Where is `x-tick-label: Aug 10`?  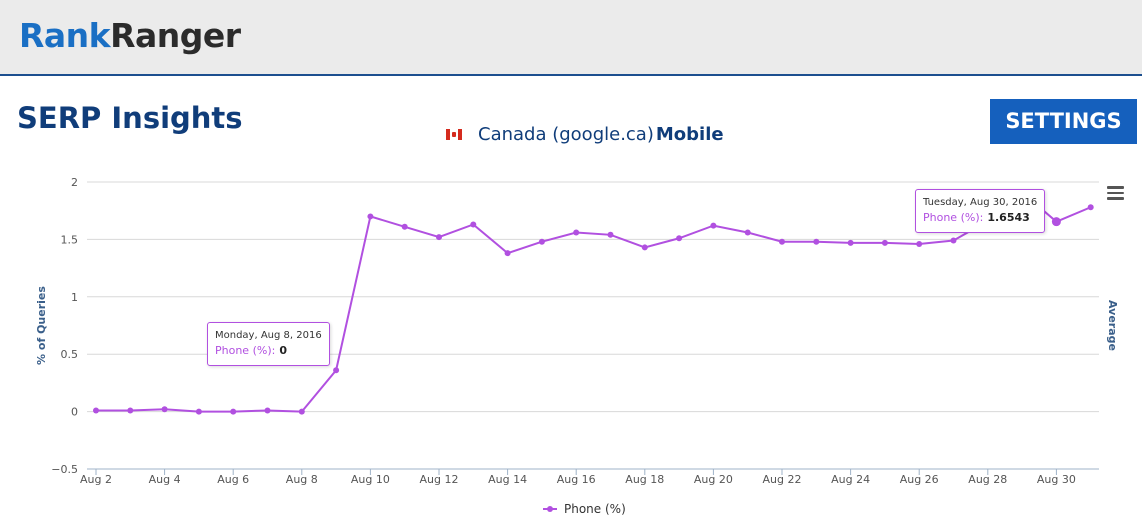
x-tick-label: Aug 10 is located at coordinates (370, 479).